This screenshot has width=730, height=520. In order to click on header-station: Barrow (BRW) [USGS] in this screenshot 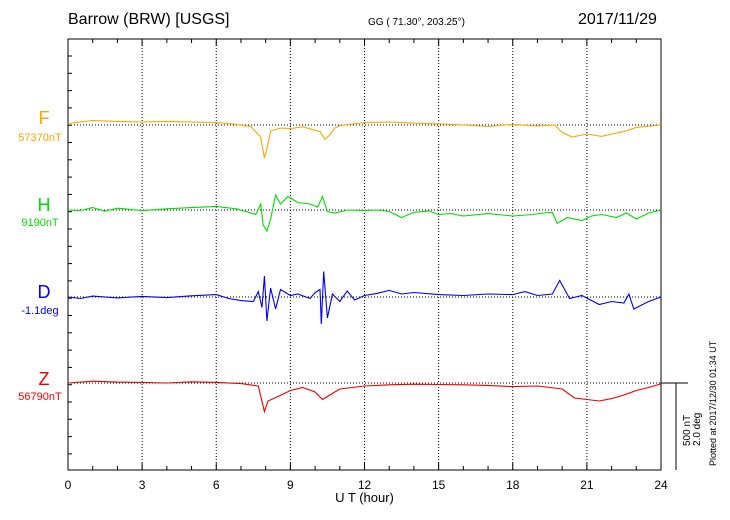, I will do `click(149, 19)`.